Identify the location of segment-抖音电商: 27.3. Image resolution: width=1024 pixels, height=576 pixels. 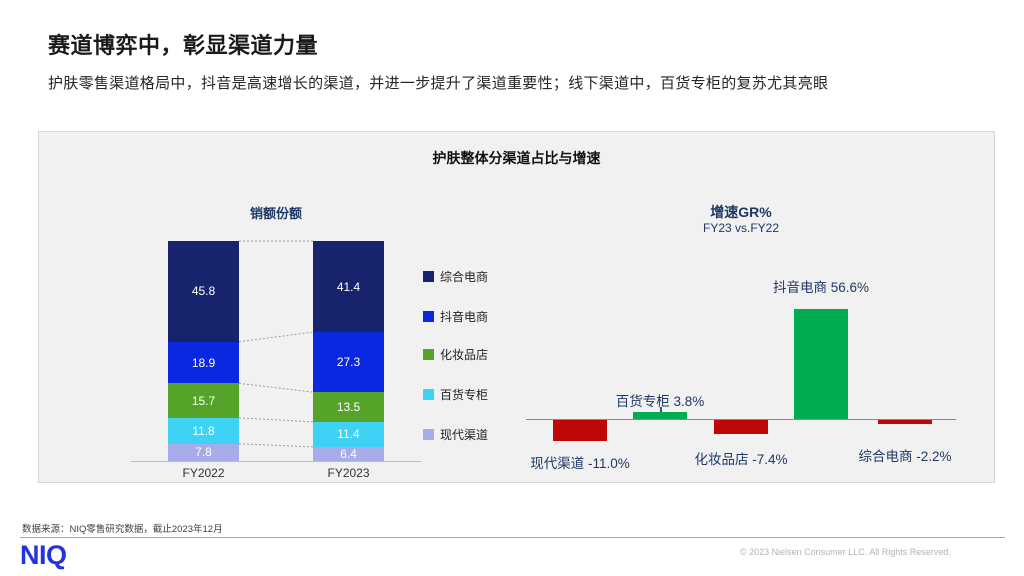
(348, 362).